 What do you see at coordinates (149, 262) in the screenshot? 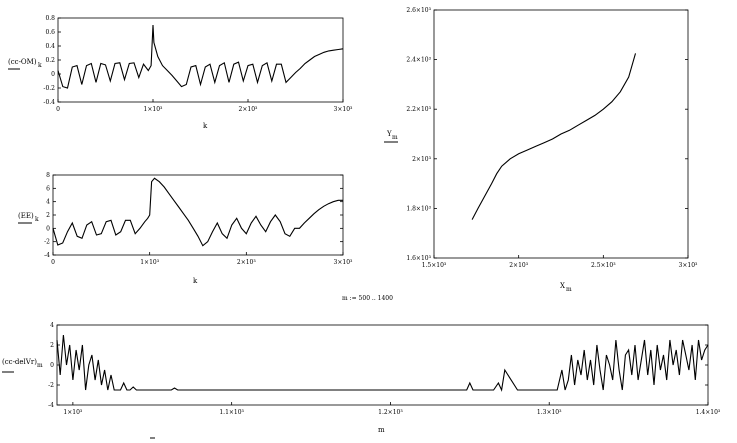
I see `p2-xtick-label: 1×10³` at bounding box center [149, 262].